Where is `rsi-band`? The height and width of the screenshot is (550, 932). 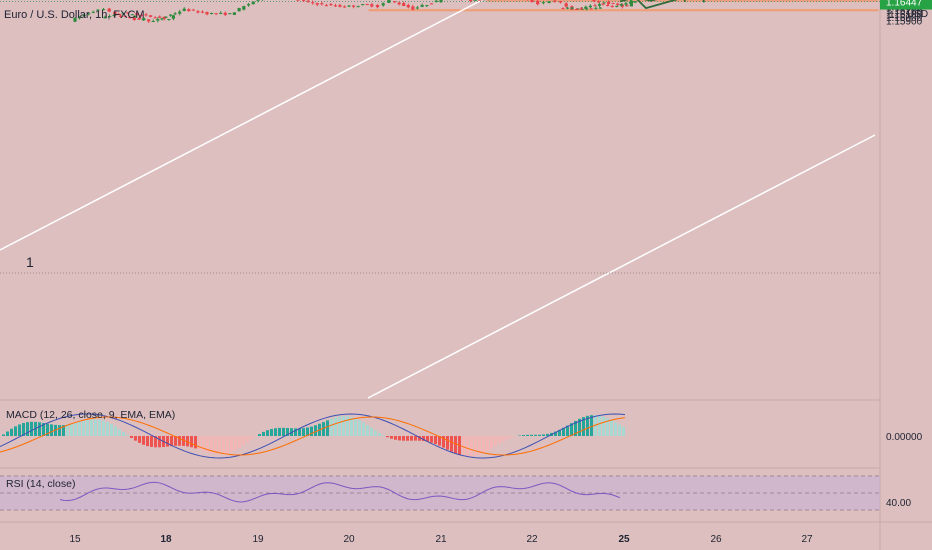 rsi-band is located at coordinates (440, 493).